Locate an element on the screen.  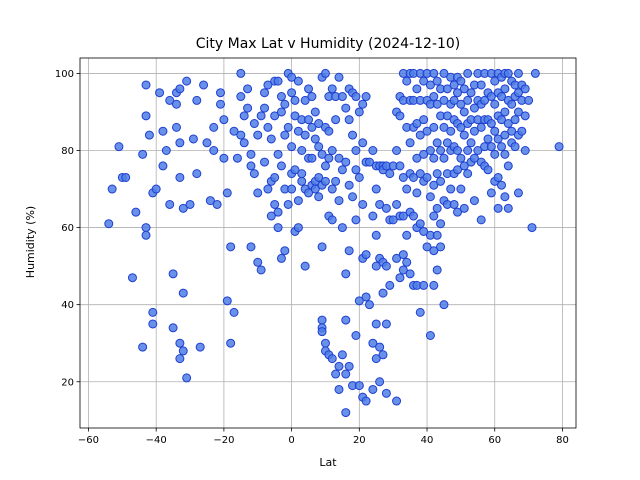
y-tick-label: 20 is located at coordinates (67, 382).